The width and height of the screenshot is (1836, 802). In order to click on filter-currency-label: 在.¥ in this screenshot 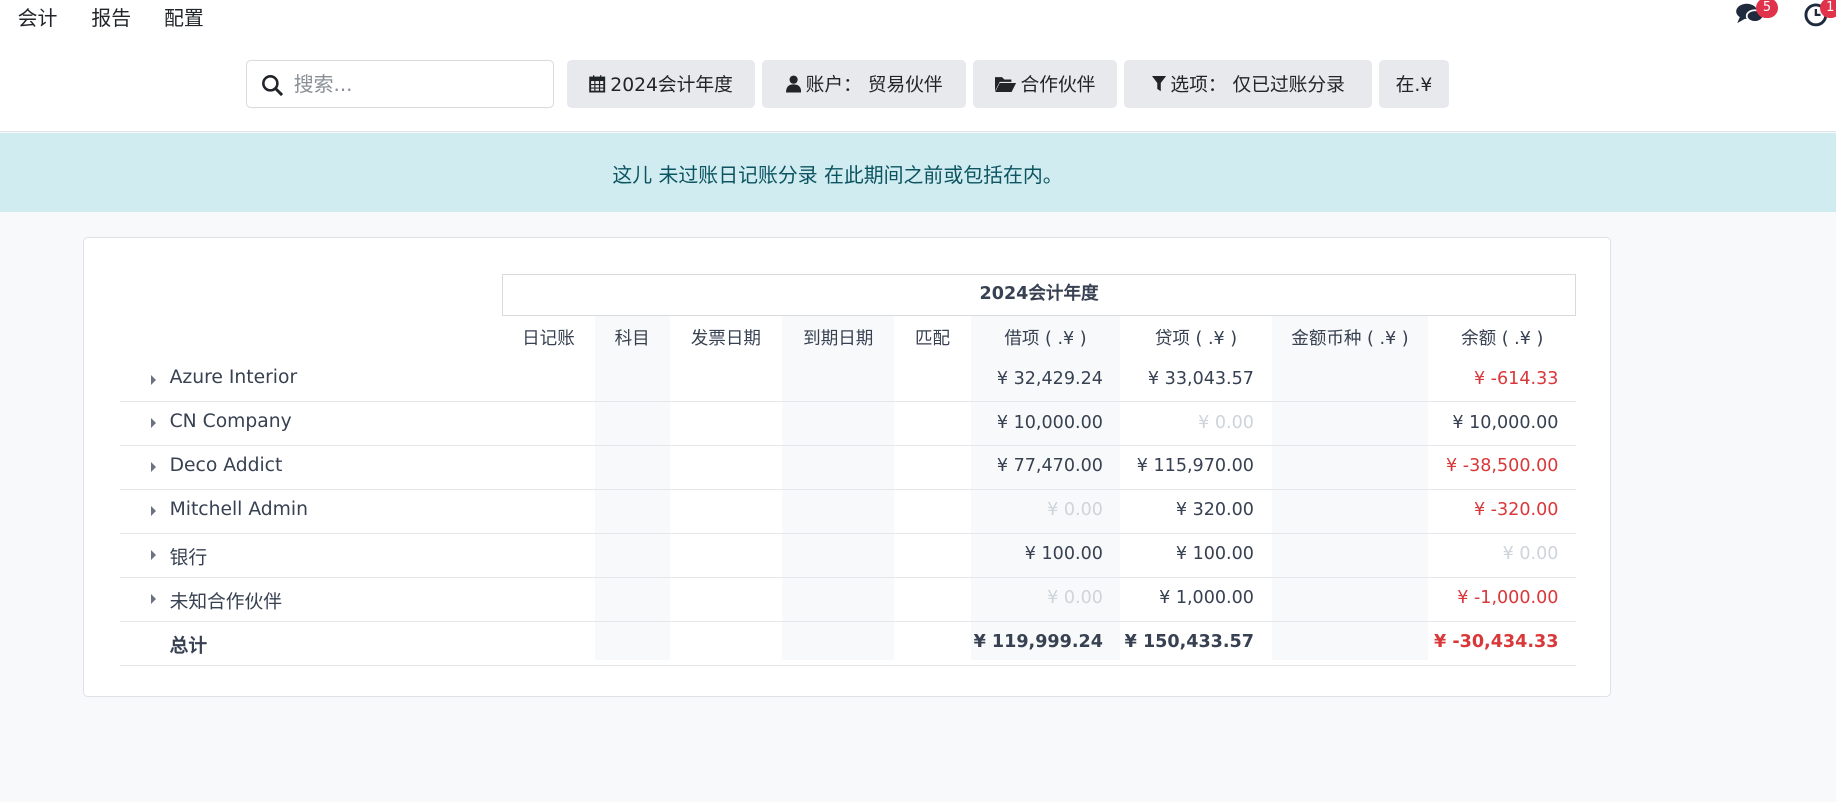, I will do `click(1414, 86)`.